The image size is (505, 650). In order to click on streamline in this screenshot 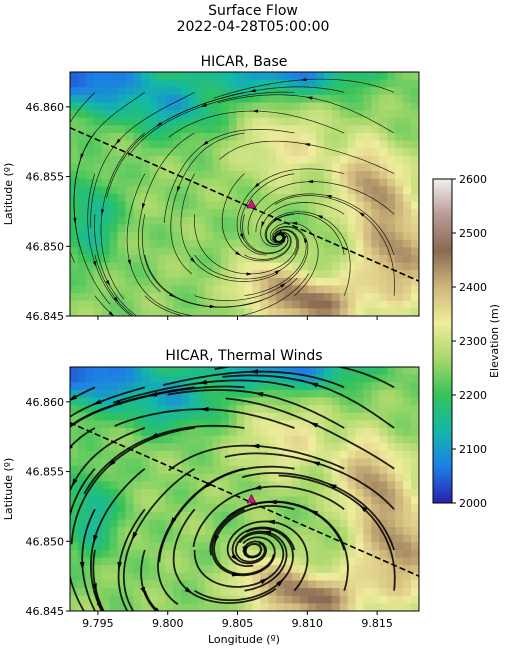, I will do `click(83, 539)`.